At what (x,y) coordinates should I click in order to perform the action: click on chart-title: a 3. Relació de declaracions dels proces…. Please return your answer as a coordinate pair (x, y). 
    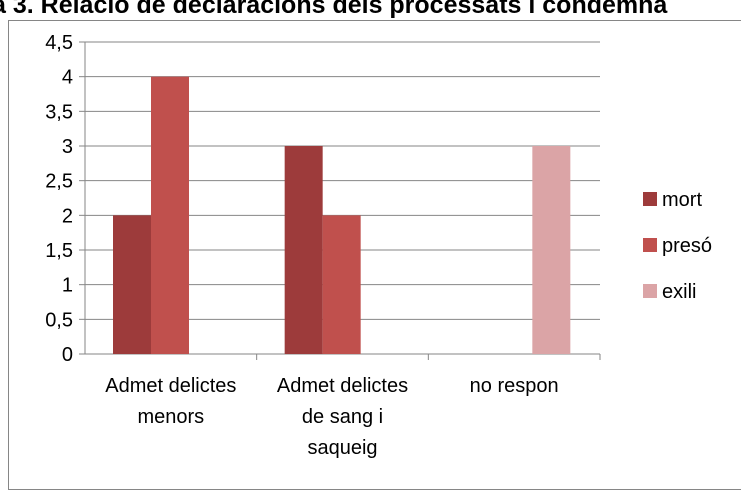
    Looking at the image, I should click on (334, 9).